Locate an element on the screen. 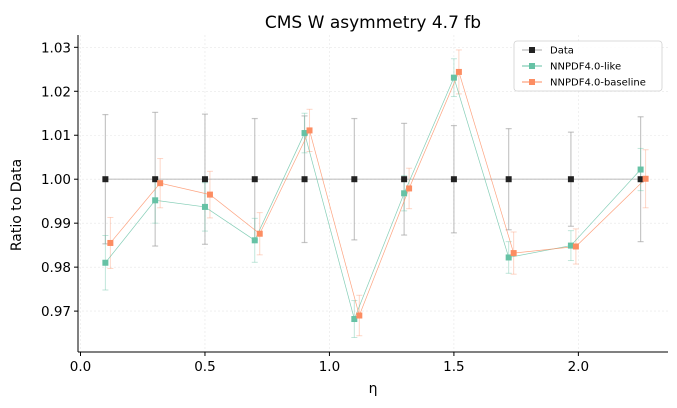  x-tick-label-4: 2.0 is located at coordinates (578, 367).